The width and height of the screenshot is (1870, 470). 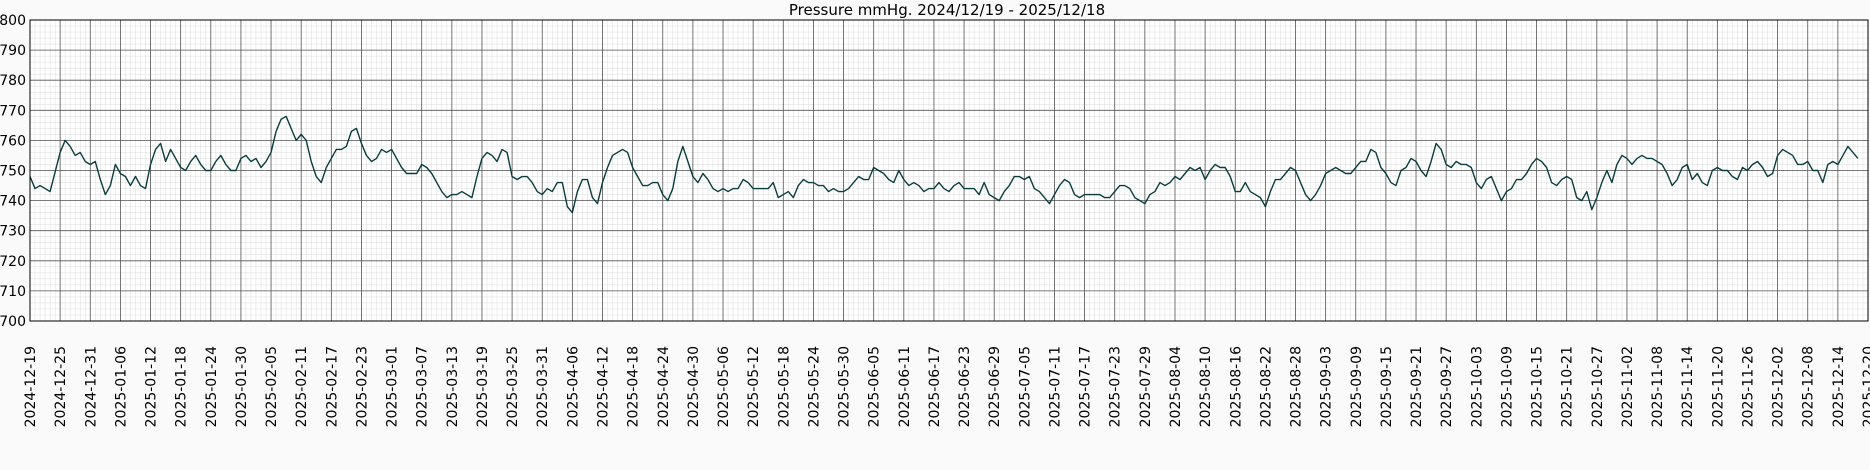 I want to click on x-tick-label: 2025-04-30, so click(x=694, y=386).